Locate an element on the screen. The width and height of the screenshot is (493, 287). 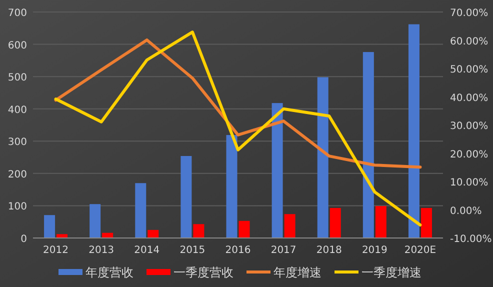
legend-label: 一季度增速 is located at coordinates (392, 273).